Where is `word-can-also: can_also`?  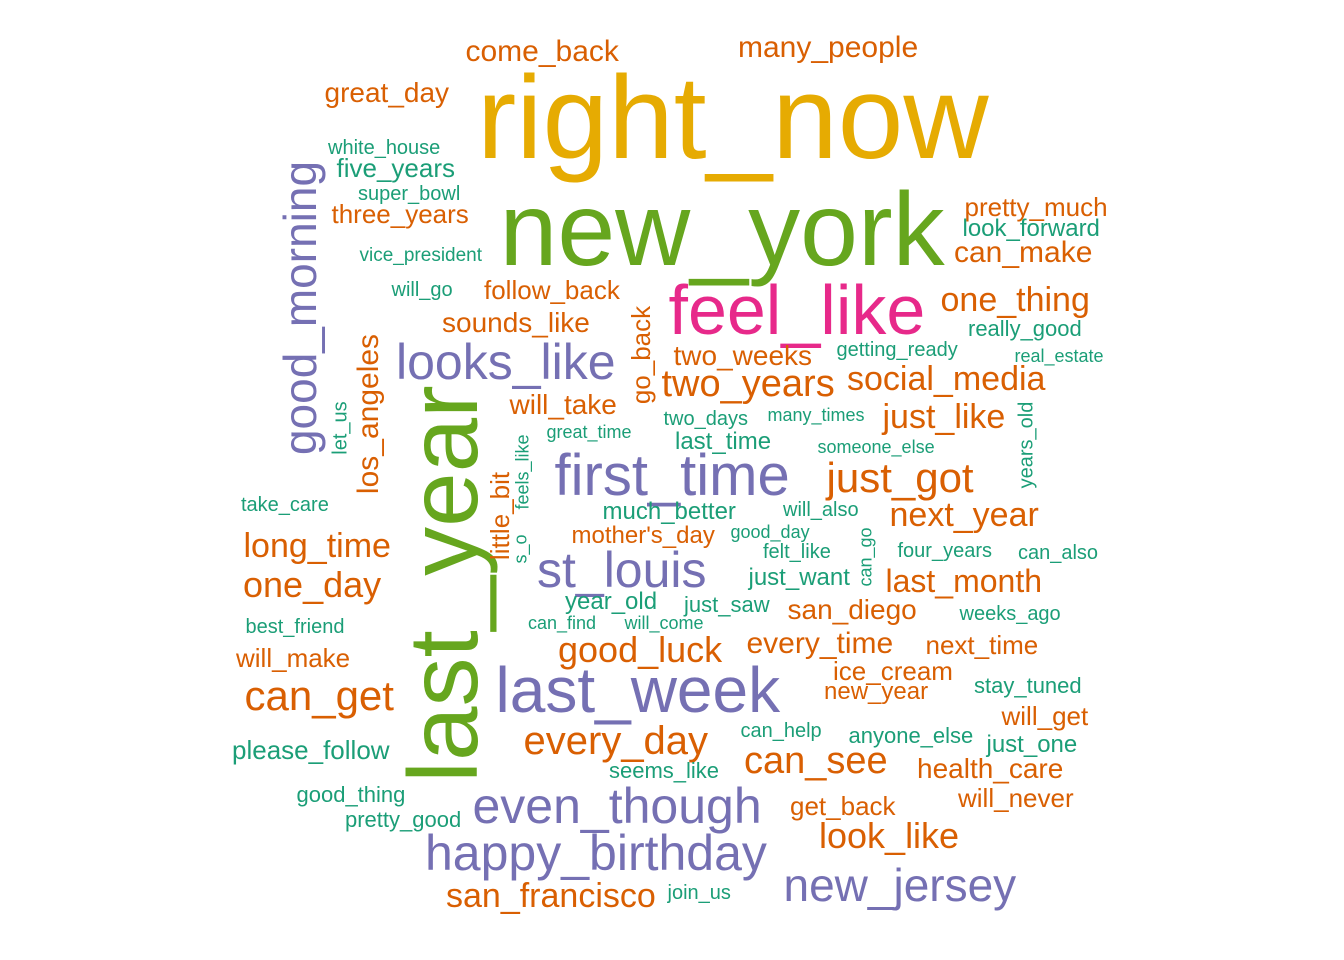 word-can-also: can_also is located at coordinates (1058, 553).